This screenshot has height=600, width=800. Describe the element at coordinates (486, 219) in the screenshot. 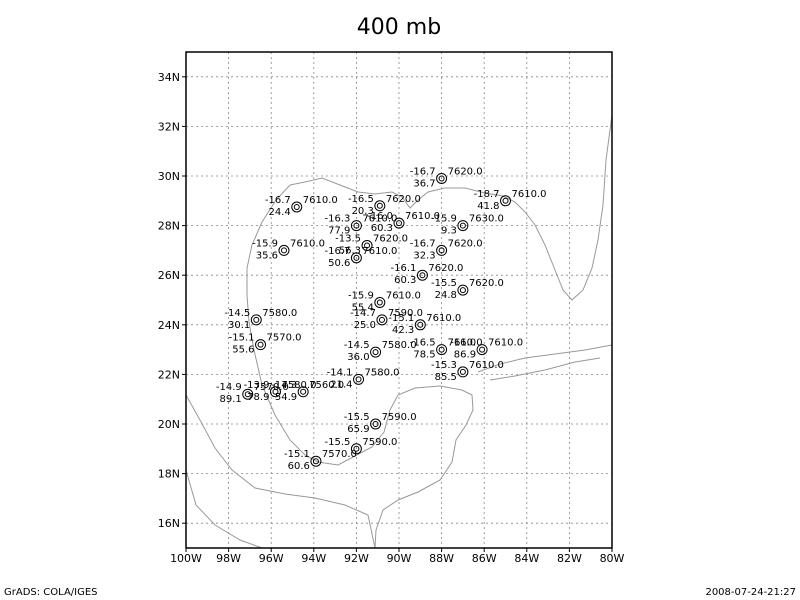

I see `station-height: 7630.0` at that location.